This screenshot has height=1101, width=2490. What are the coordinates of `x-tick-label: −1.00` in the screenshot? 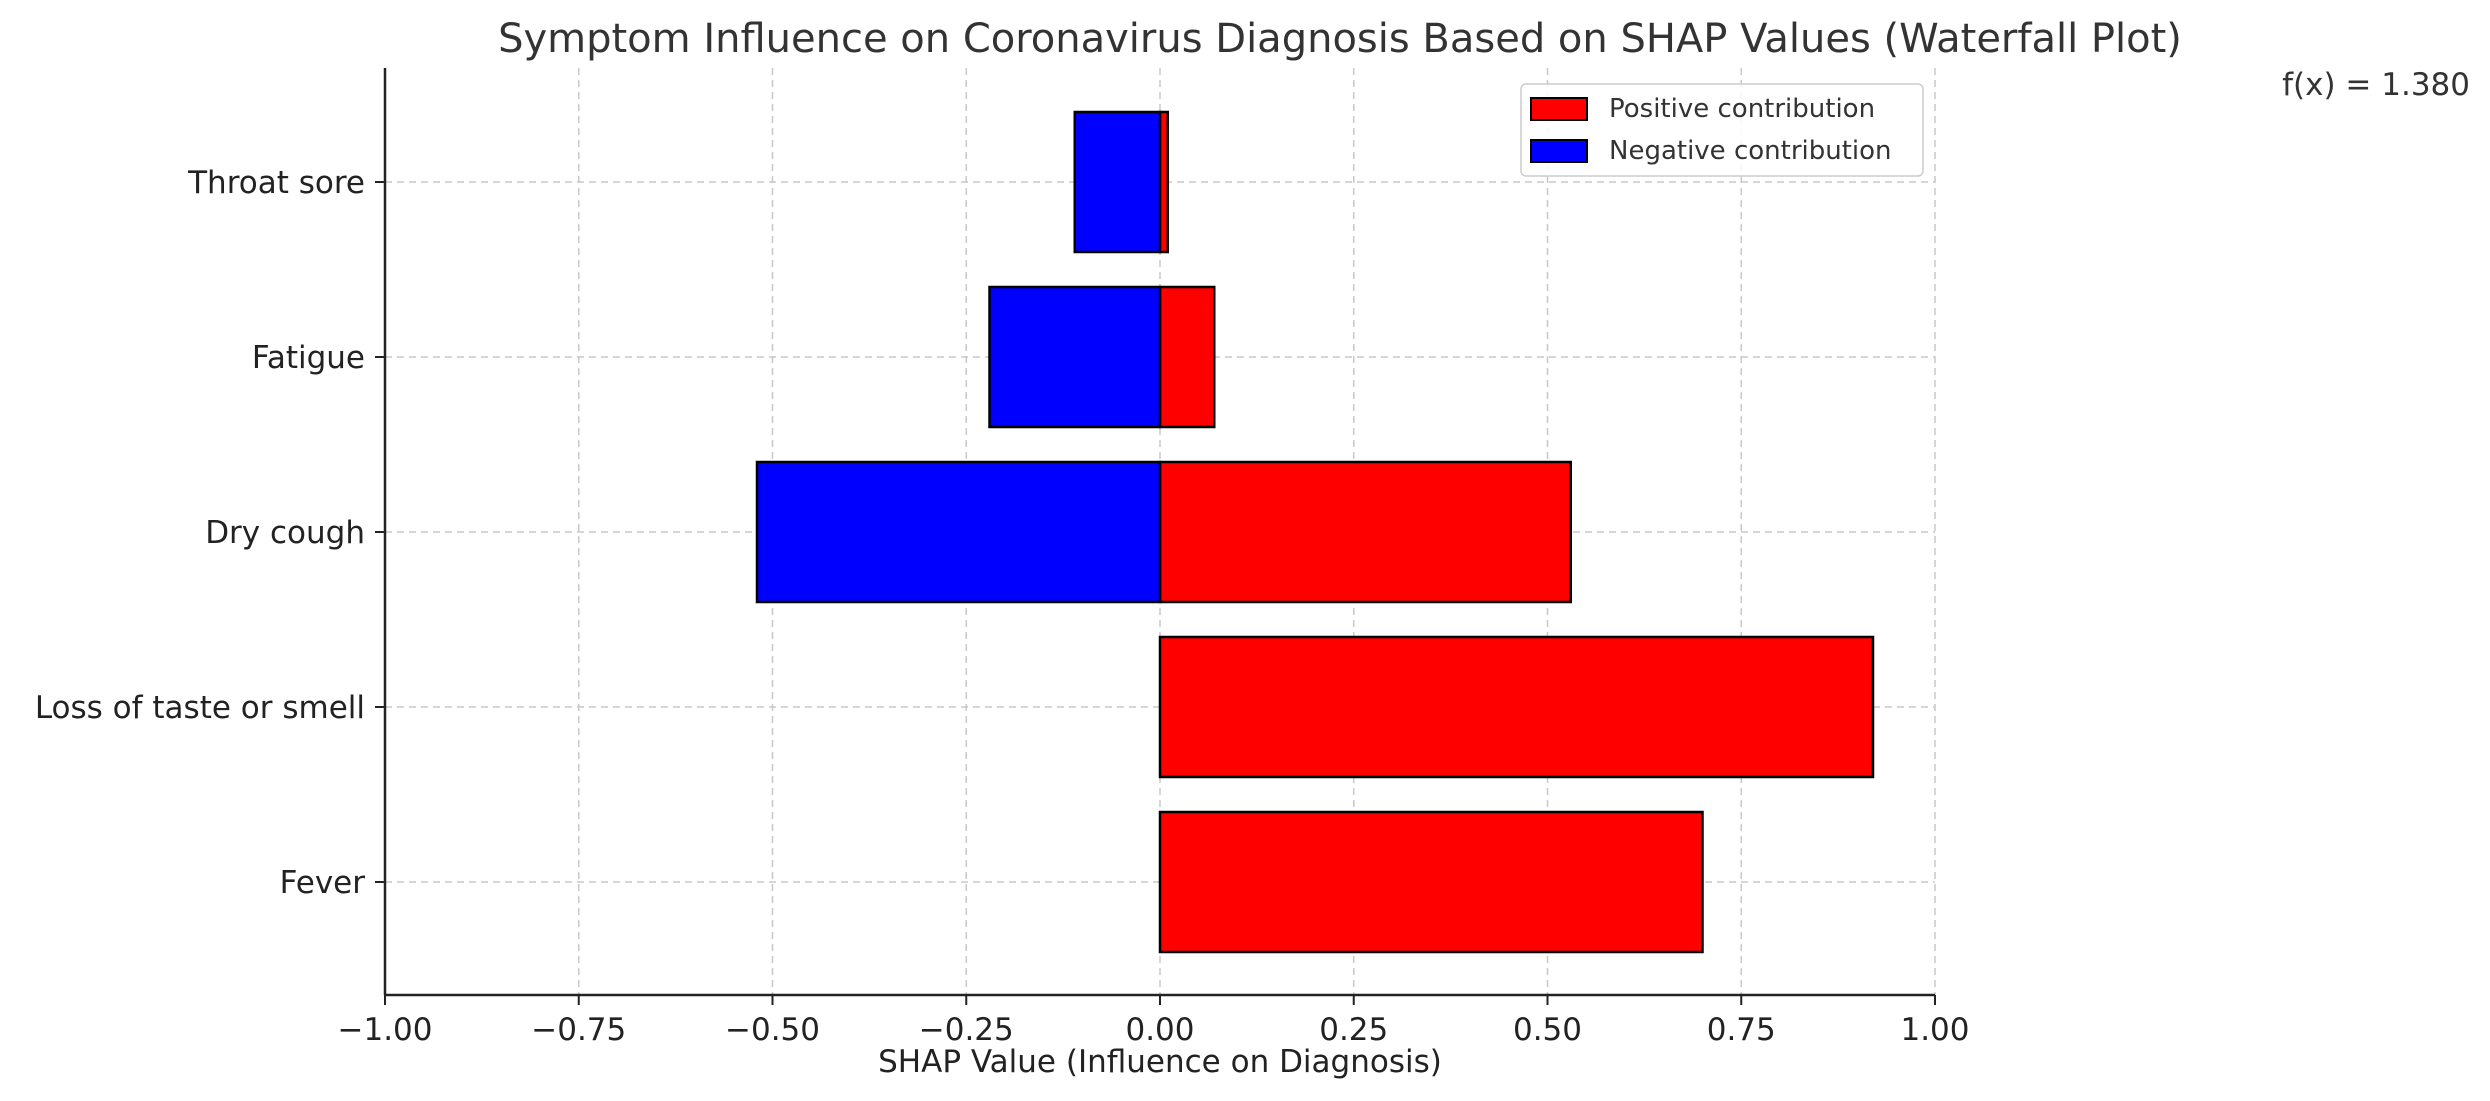 It's located at (385, 1030).